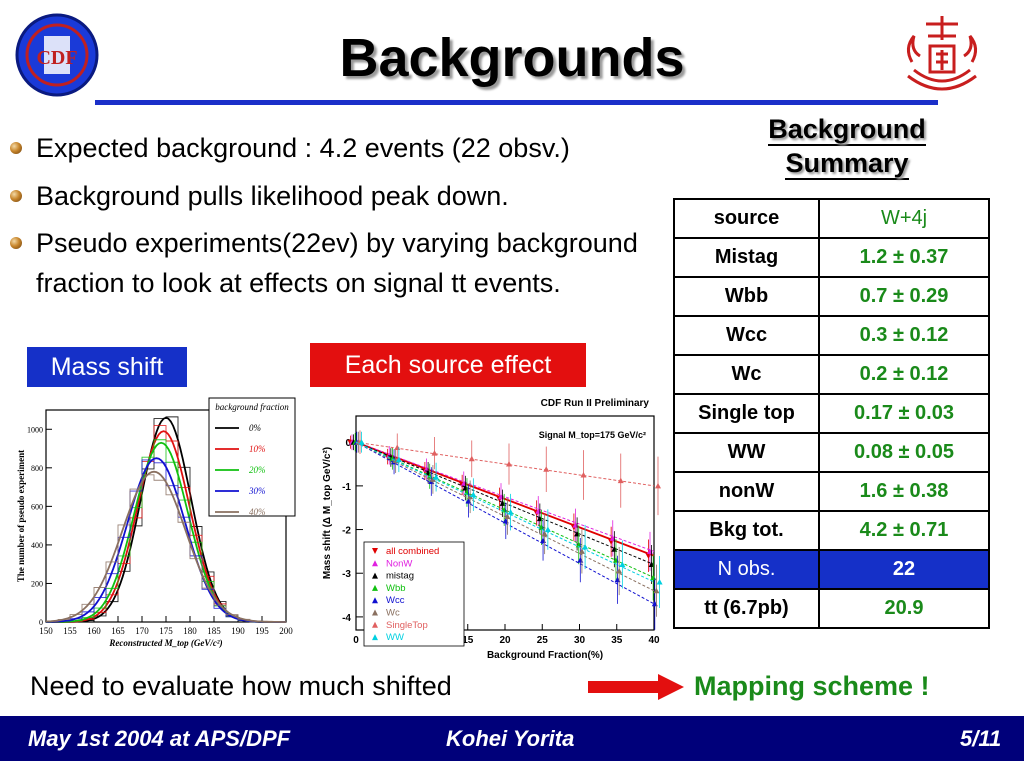  What do you see at coordinates (286, 631) in the screenshot?
I see `x-tick-label: 200` at bounding box center [286, 631].